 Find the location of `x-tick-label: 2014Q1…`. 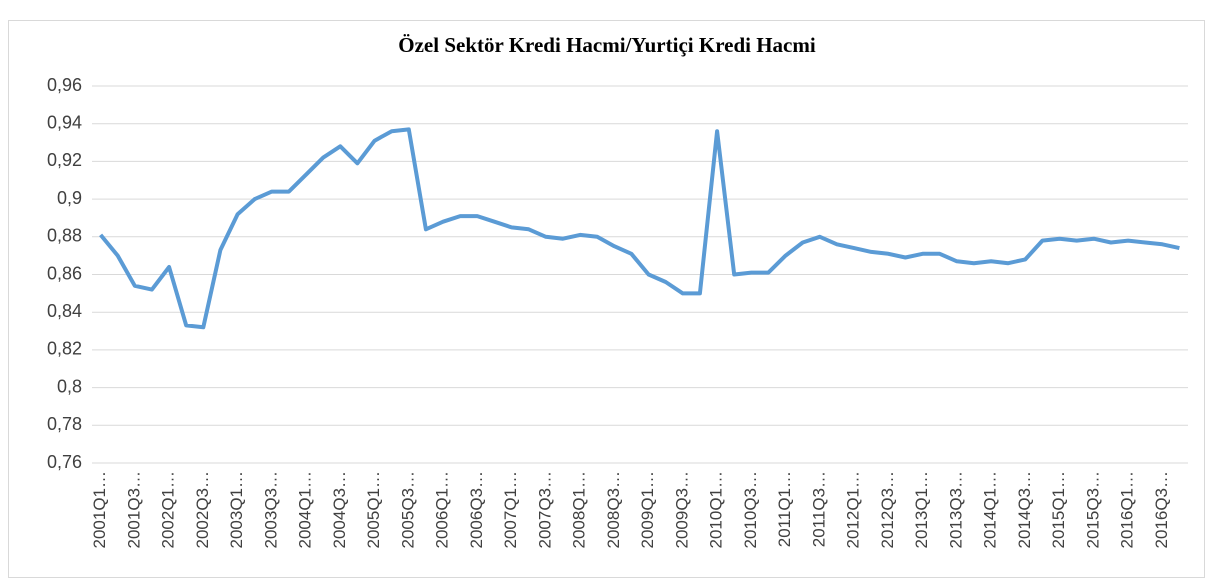

x-tick-label: 2014Q1… is located at coordinates (990, 510).